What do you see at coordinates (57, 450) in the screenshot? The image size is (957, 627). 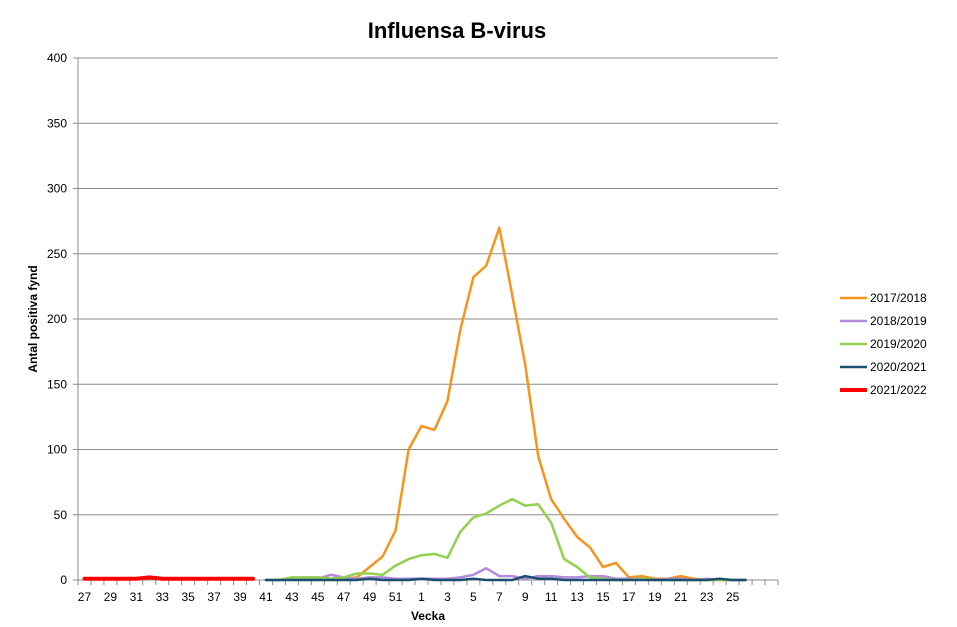 I see `y-tick-label: 100` at bounding box center [57, 450].